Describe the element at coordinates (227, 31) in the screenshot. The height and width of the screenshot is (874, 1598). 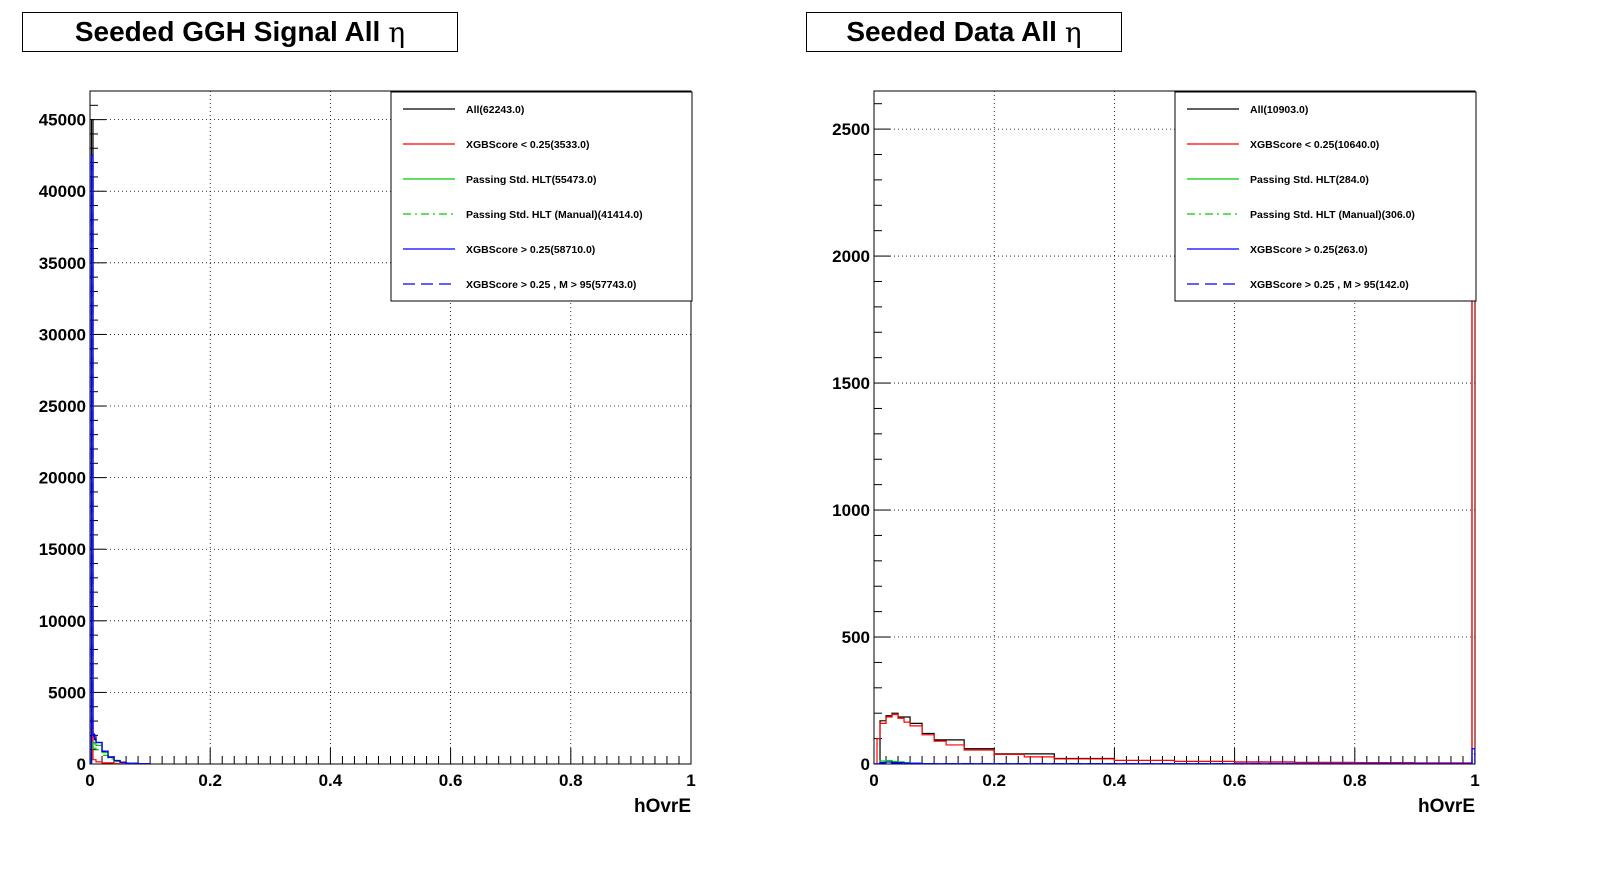
I see `chart-title: Seeded GGH Signal All` at that location.